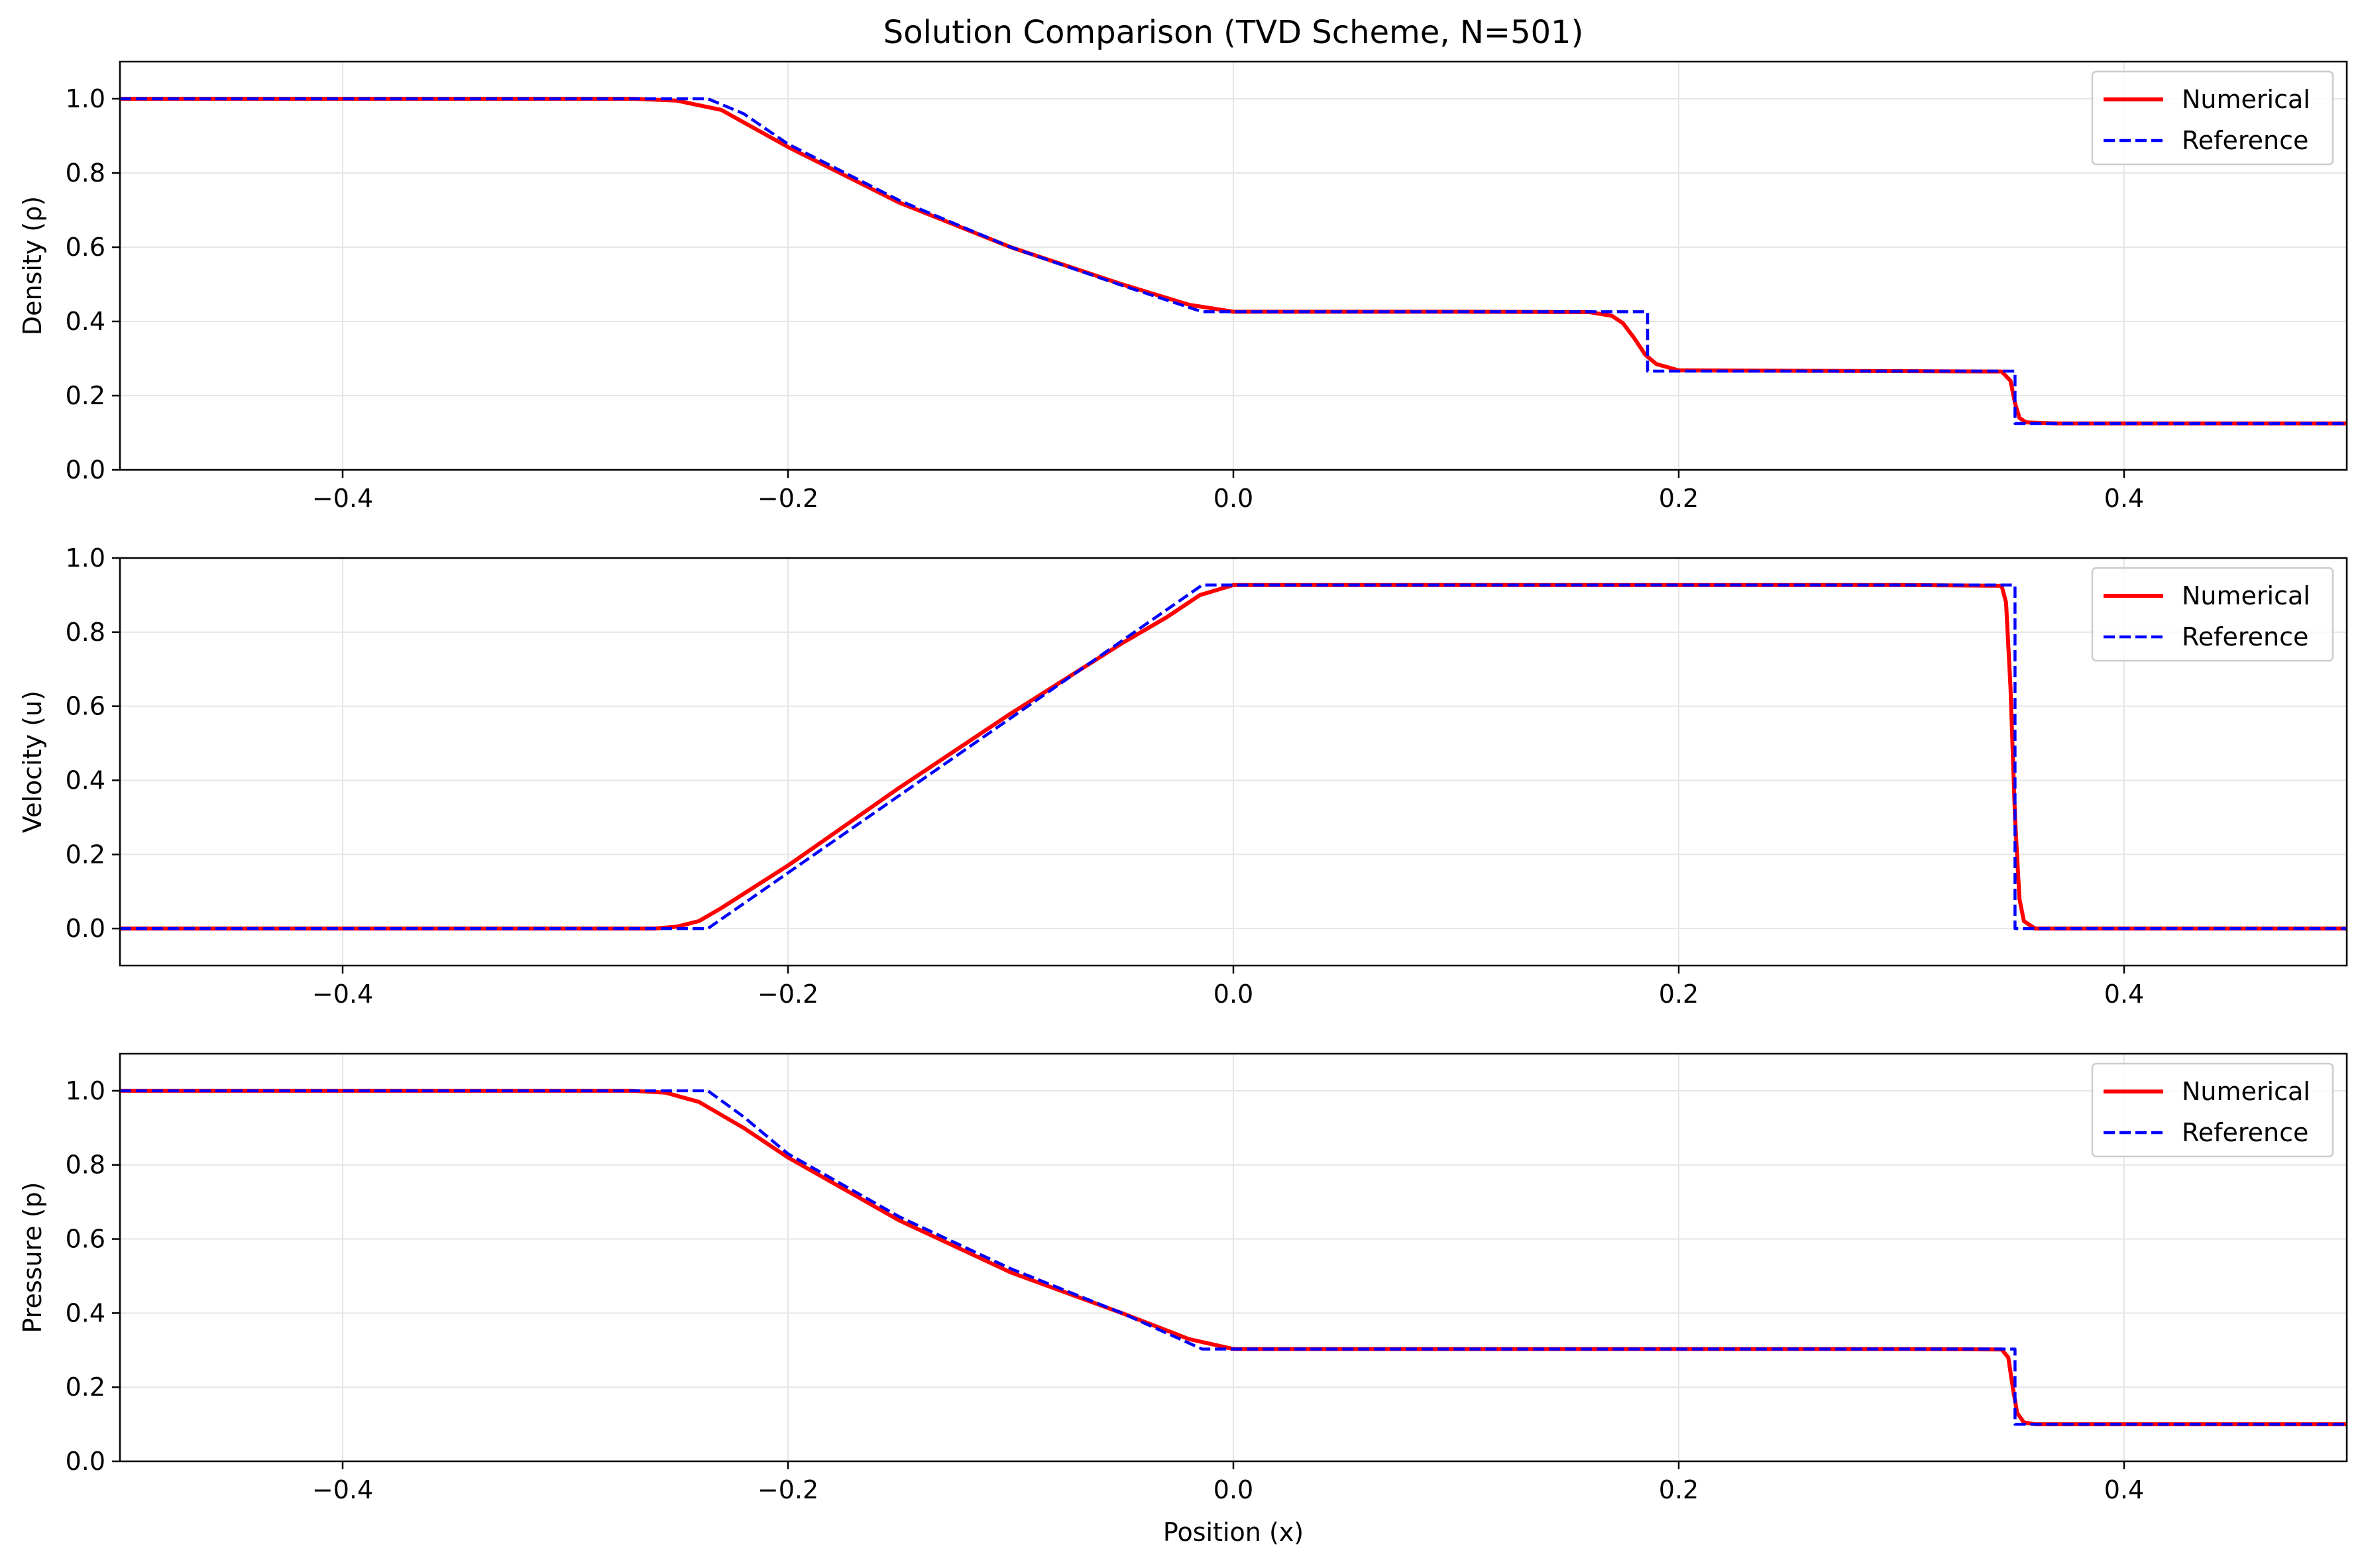 This screenshot has height=1568, width=2366. I want to click on x-axis-label: Position (x), so click(1233, 1533).